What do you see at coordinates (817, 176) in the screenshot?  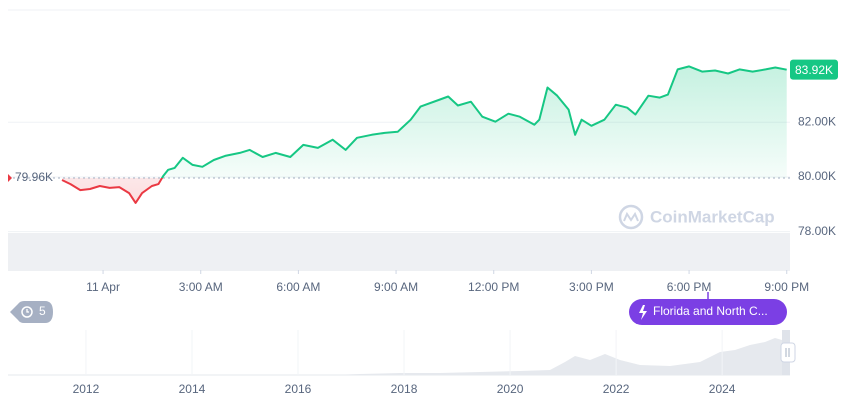 I see `y-tick-label: 80.00K` at bounding box center [817, 176].